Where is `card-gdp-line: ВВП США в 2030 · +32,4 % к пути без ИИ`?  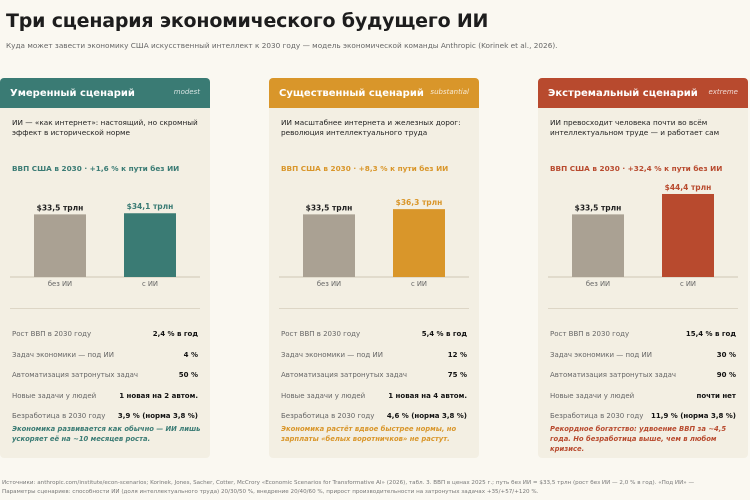 card-gdp-line: ВВП США в 2030 · +32,4 % к пути без ИИ is located at coordinates (636, 168).